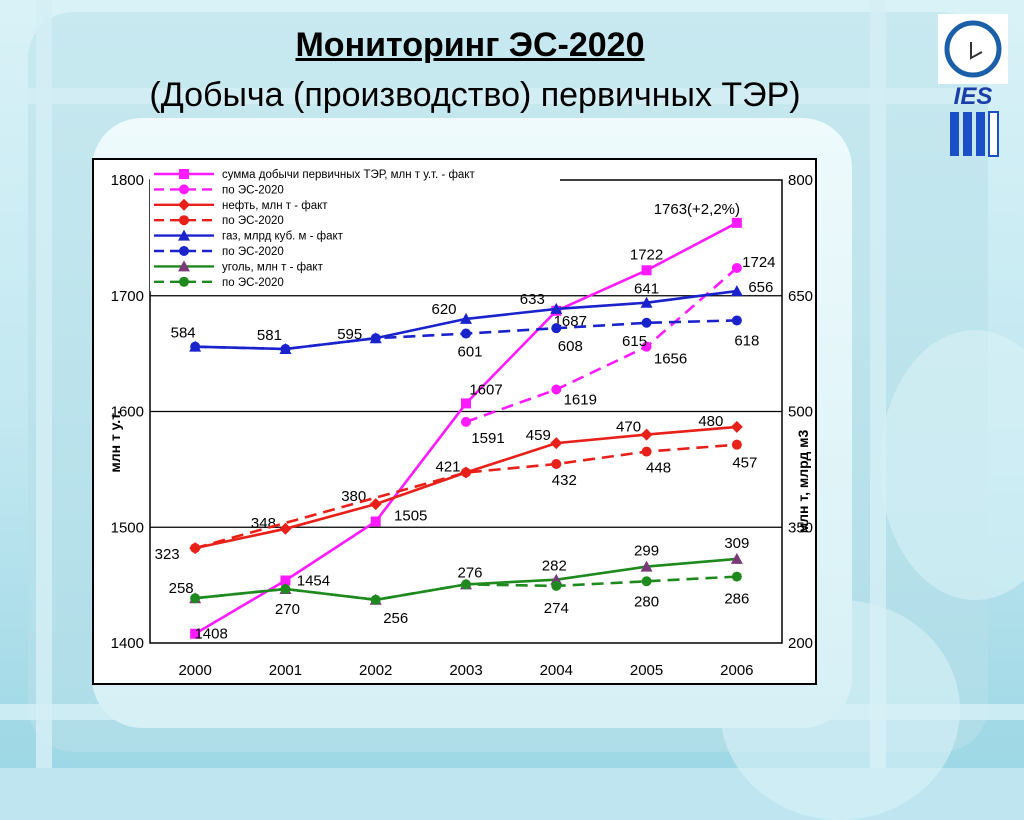  Describe the element at coordinates (564, 480) in the screenshot. I see `data-label-3: 432` at that location.